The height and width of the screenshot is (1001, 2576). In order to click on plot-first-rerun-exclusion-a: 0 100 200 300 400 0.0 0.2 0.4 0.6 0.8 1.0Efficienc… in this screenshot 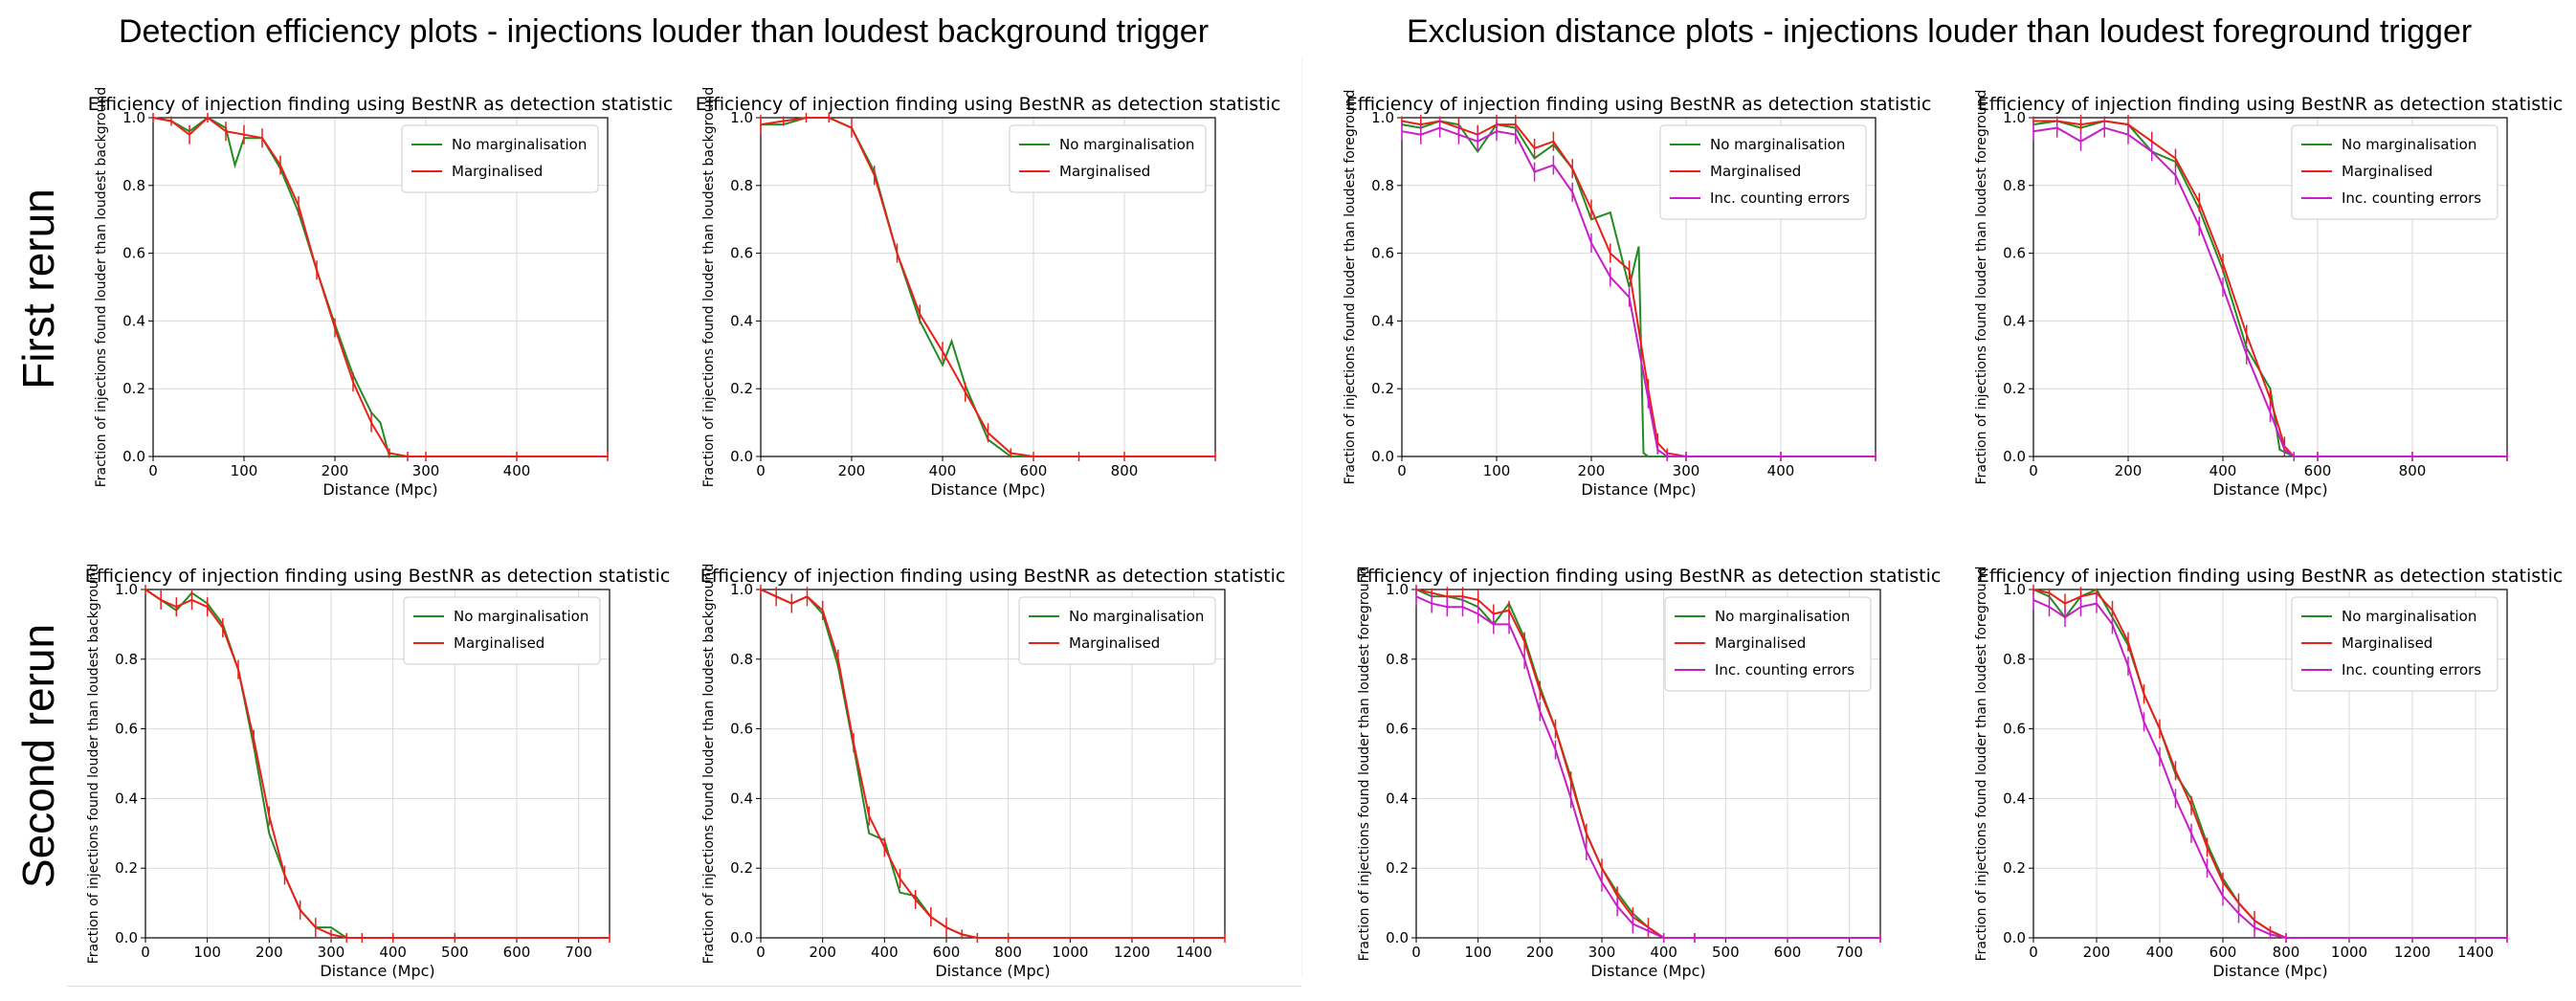, I will do `click(1637, 294)`.